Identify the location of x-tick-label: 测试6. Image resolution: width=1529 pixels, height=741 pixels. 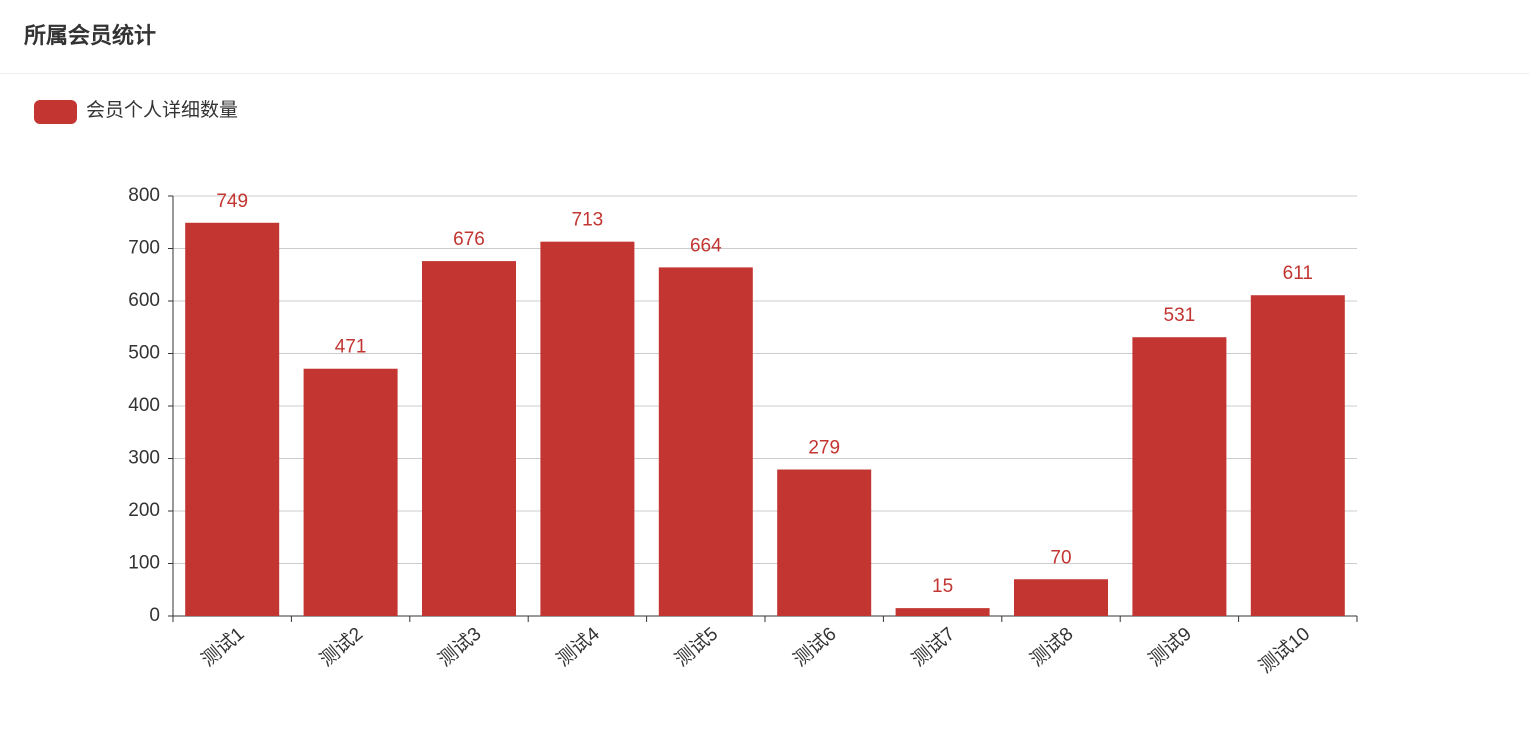
(814, 647).